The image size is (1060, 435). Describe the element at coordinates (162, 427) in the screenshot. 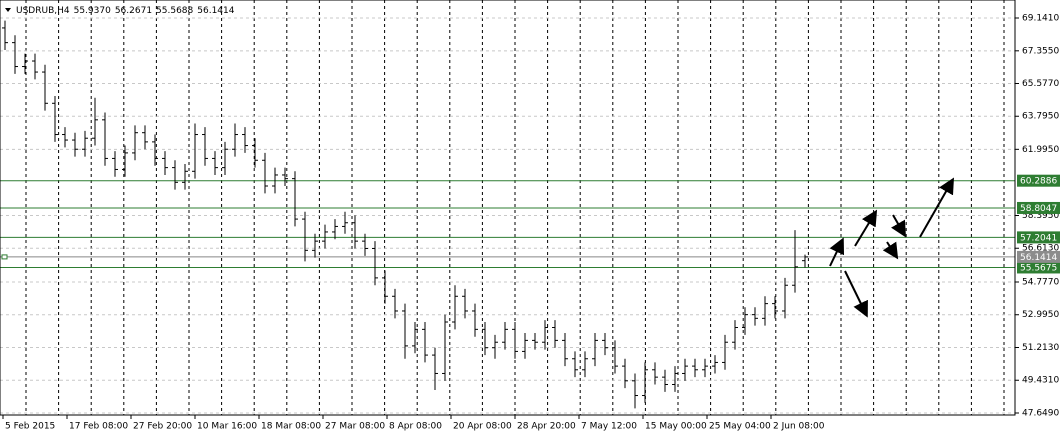

I see `x-tick-label: 27 Feb 20:00` at that location.